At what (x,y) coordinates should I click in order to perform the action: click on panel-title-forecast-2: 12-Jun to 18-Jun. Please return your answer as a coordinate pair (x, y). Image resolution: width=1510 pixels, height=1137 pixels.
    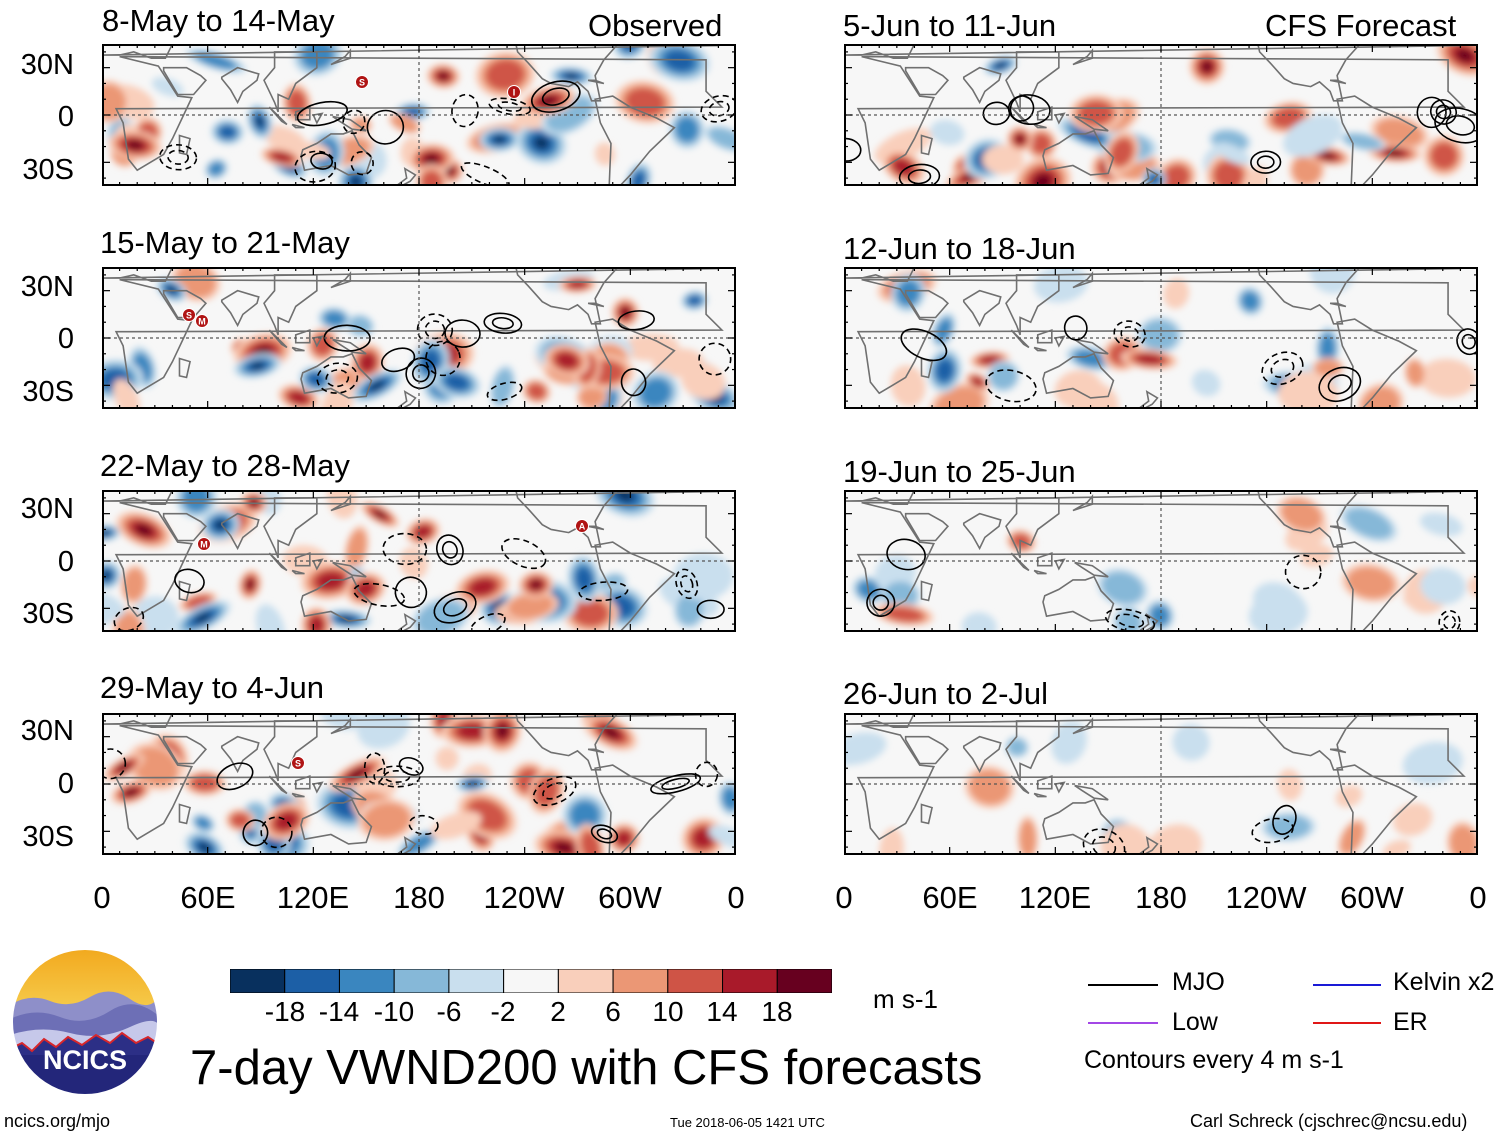
    Looking at the image, I should click on (959, 248).